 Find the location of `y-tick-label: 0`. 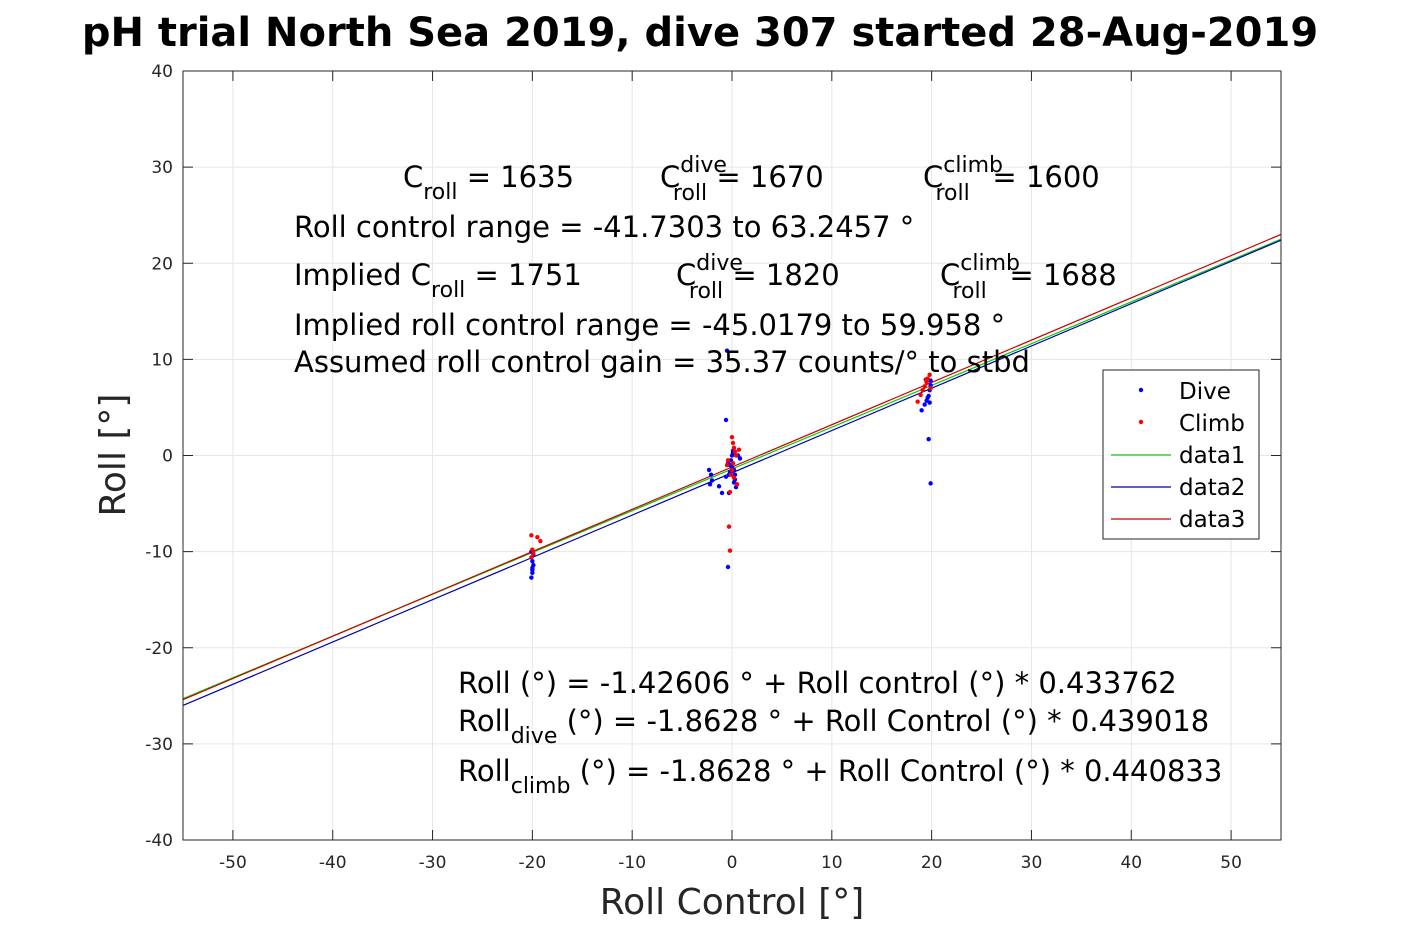

y-tick-label: 0 is located at coordinates (167, 457).